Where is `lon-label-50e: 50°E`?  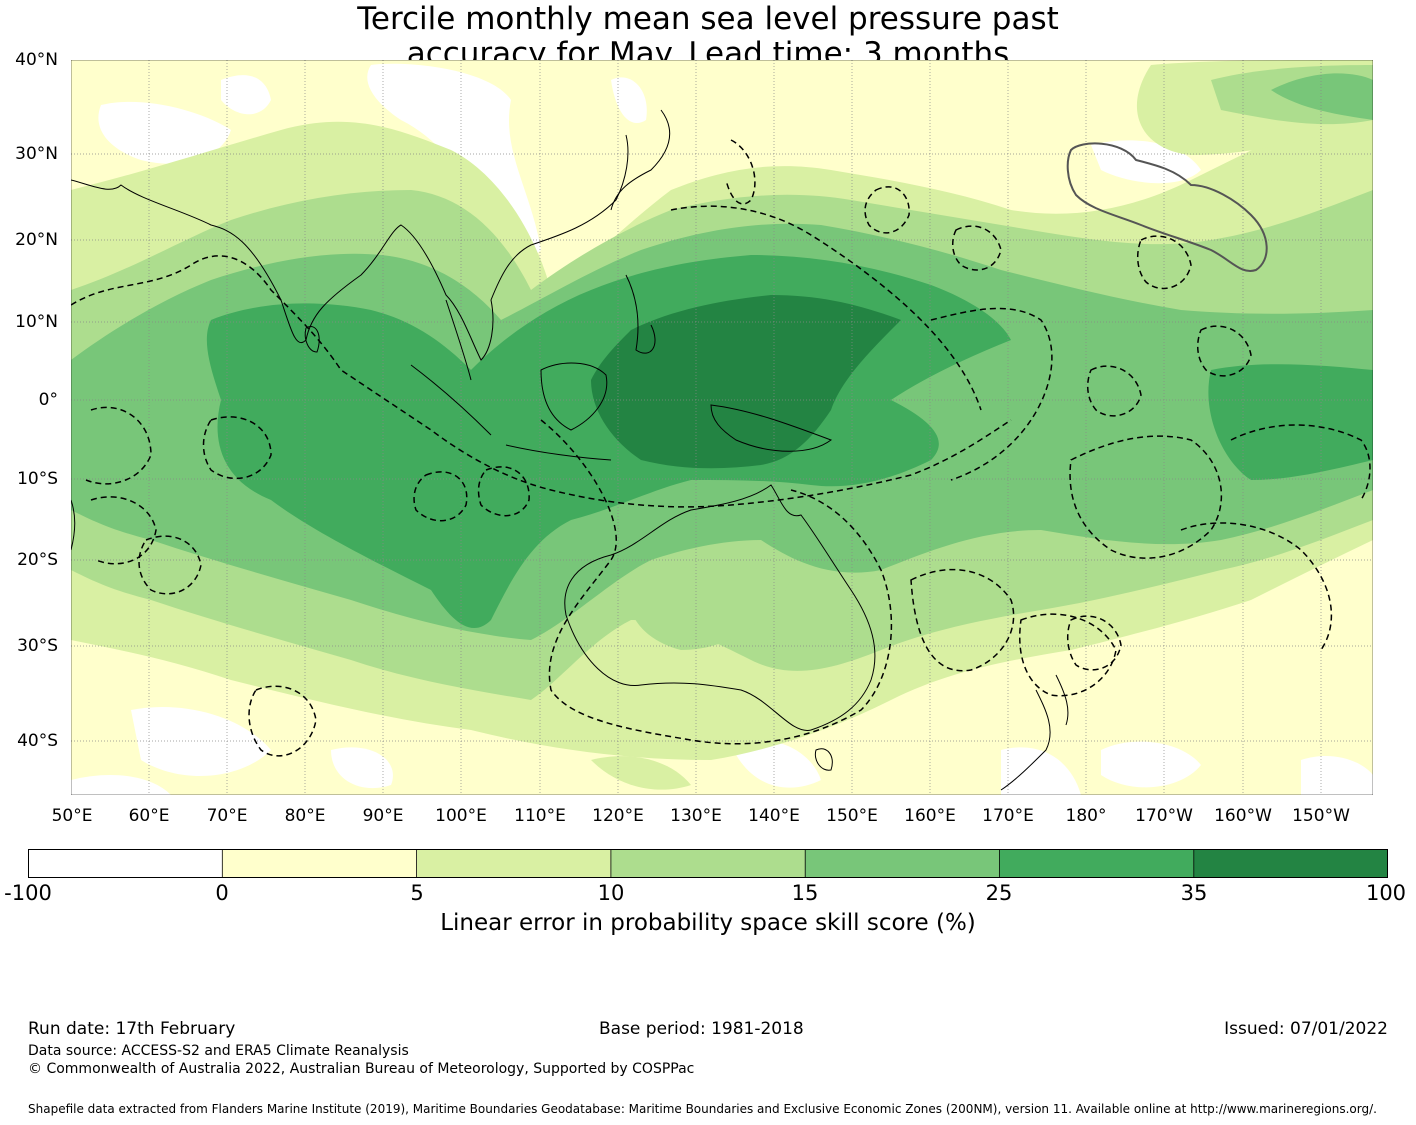 lon-label-50e: 50°E is located at coordinates (72, 816).